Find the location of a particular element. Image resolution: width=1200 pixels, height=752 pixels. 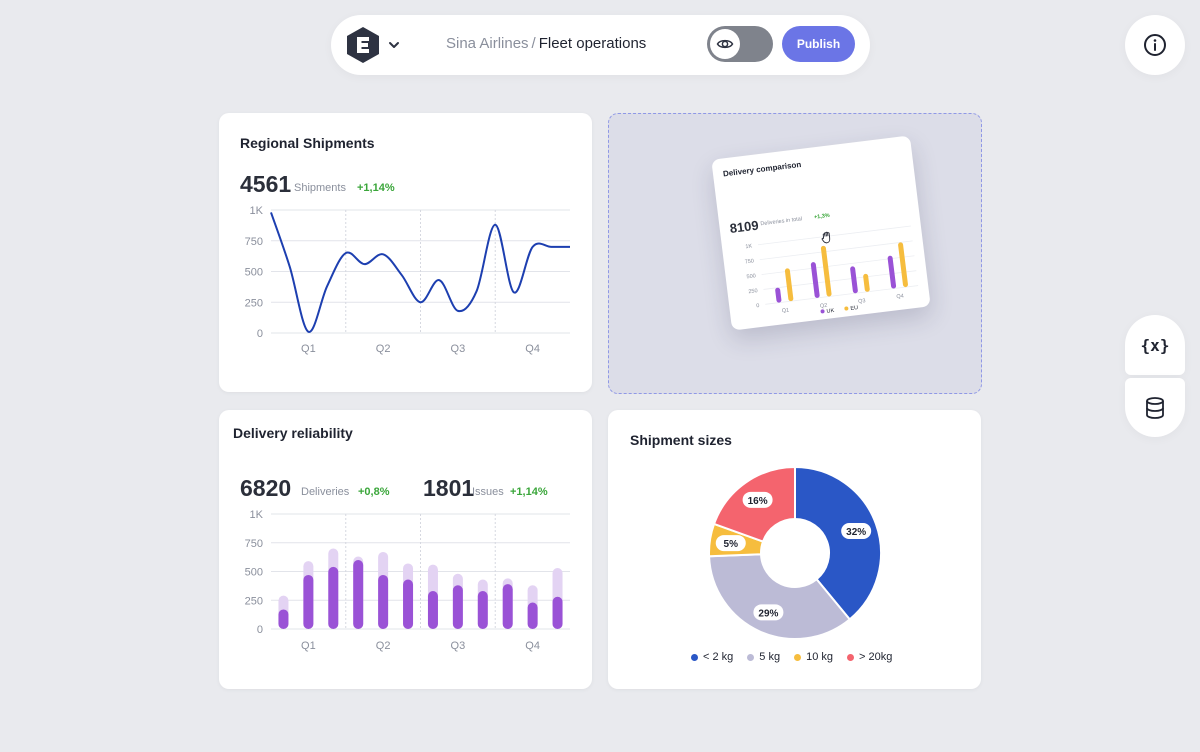

database-button is located at coordinates (1155, 407).